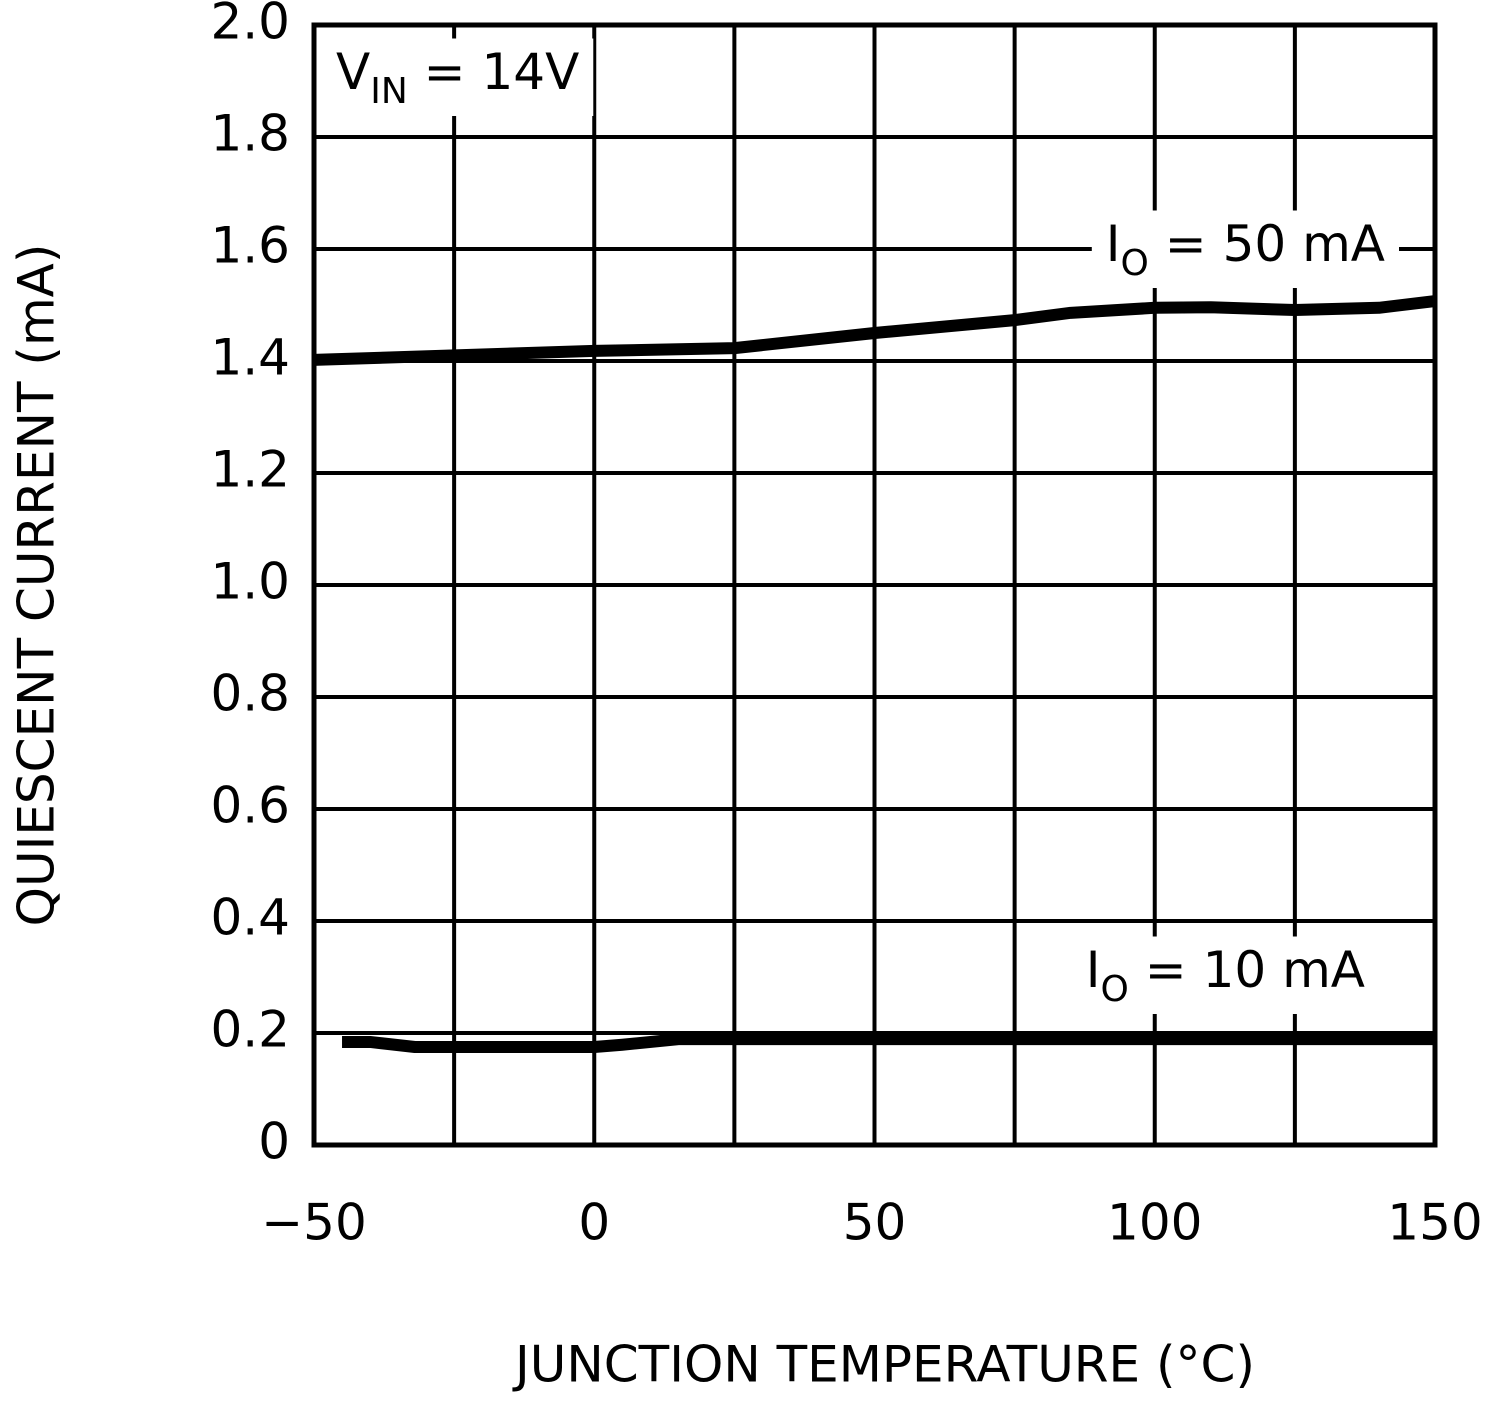 This screenshot has height=1401, width=1486. I want to click on y-tick-label: 2.0, so click(250, 25).